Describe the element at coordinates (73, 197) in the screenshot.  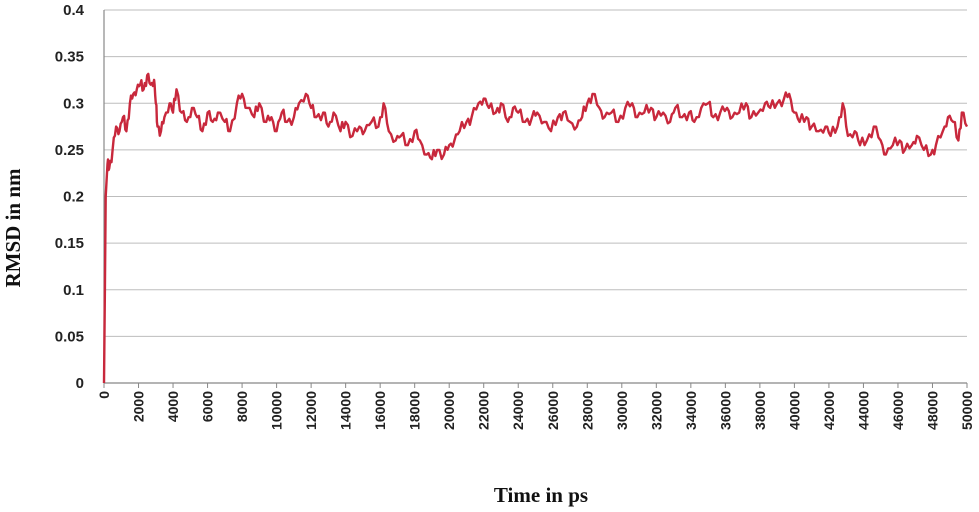
I see `y-tick-label: 0.2` at that location.